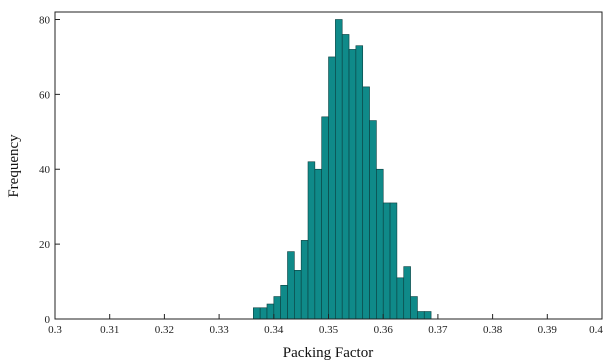 Image resolution: width=604 pixels, height=363 pixels. I want to click on y-tick-label: 80, so click(45, 20).